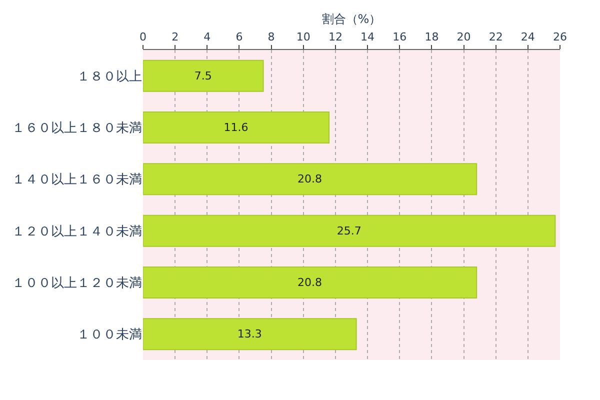 This screenshot has height=400, width=600. Describe the element at coordinates (399, 37) in the screenshot. I see `x-tick-label: 16` at that location.